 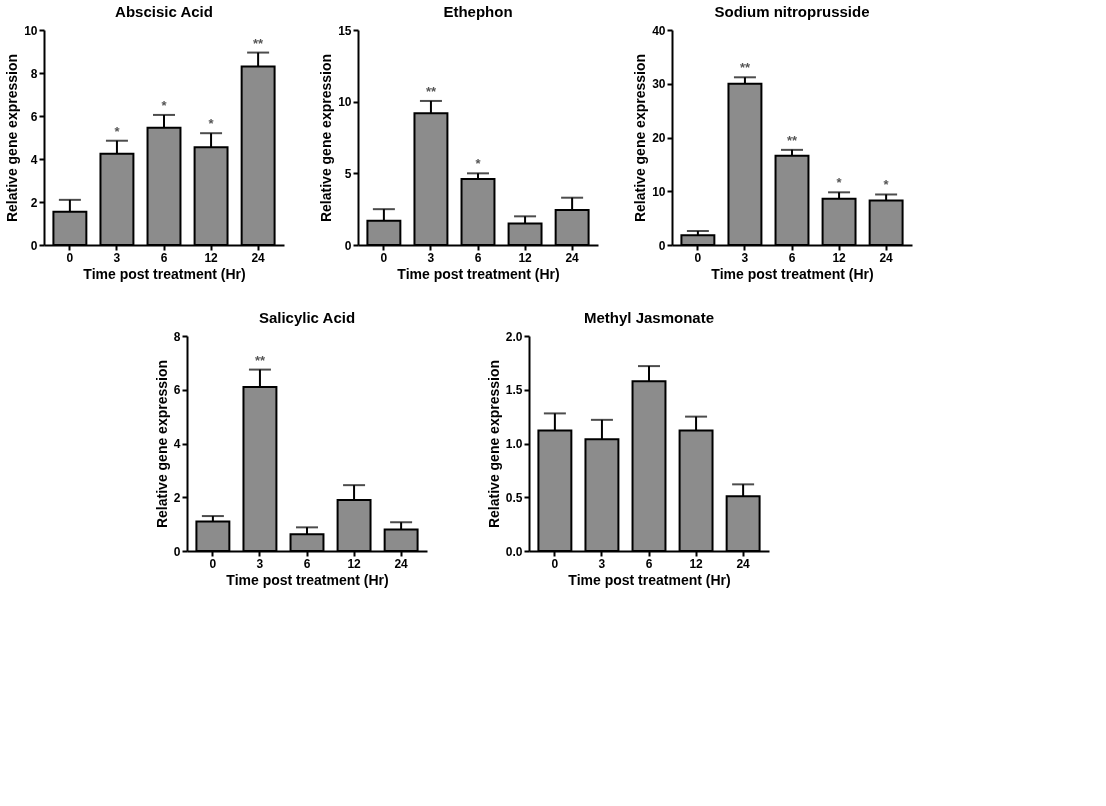 I want to click on y-tick-label: 20, so click(x=659, y=138).